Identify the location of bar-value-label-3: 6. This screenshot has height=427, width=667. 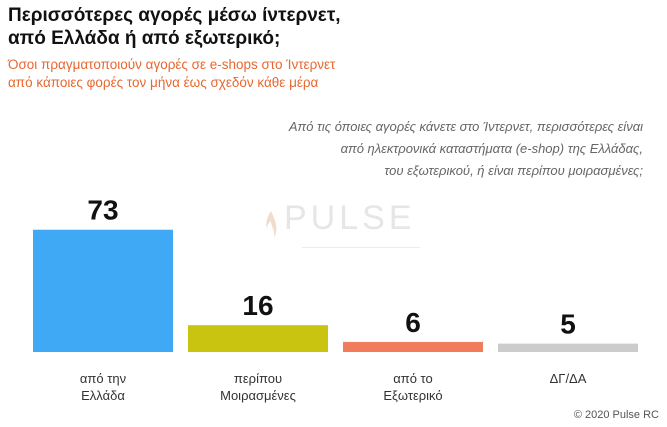
(413, 322).